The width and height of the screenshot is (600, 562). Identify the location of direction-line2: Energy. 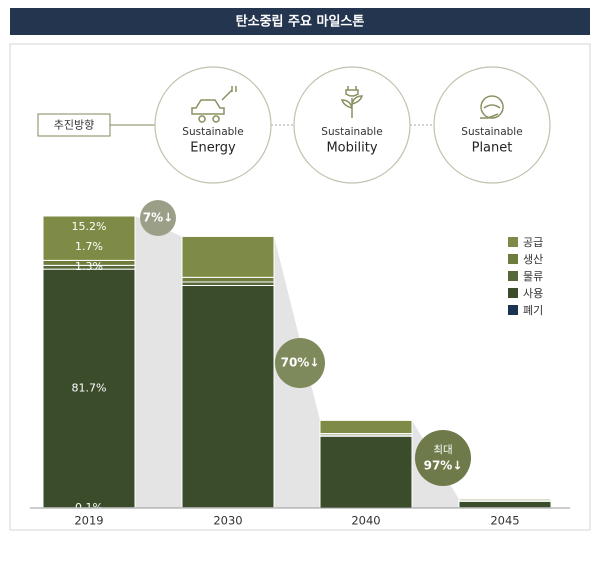
(213, 148).